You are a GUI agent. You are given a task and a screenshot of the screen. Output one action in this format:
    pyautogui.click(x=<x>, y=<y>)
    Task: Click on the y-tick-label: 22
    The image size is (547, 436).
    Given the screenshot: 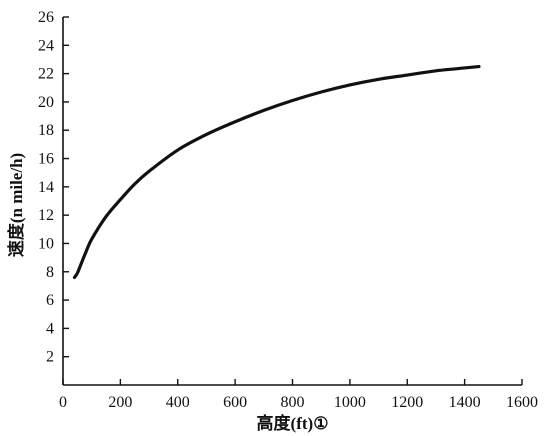 What is the action you would take?
    pyautogui.click(x=46, y=74)
    